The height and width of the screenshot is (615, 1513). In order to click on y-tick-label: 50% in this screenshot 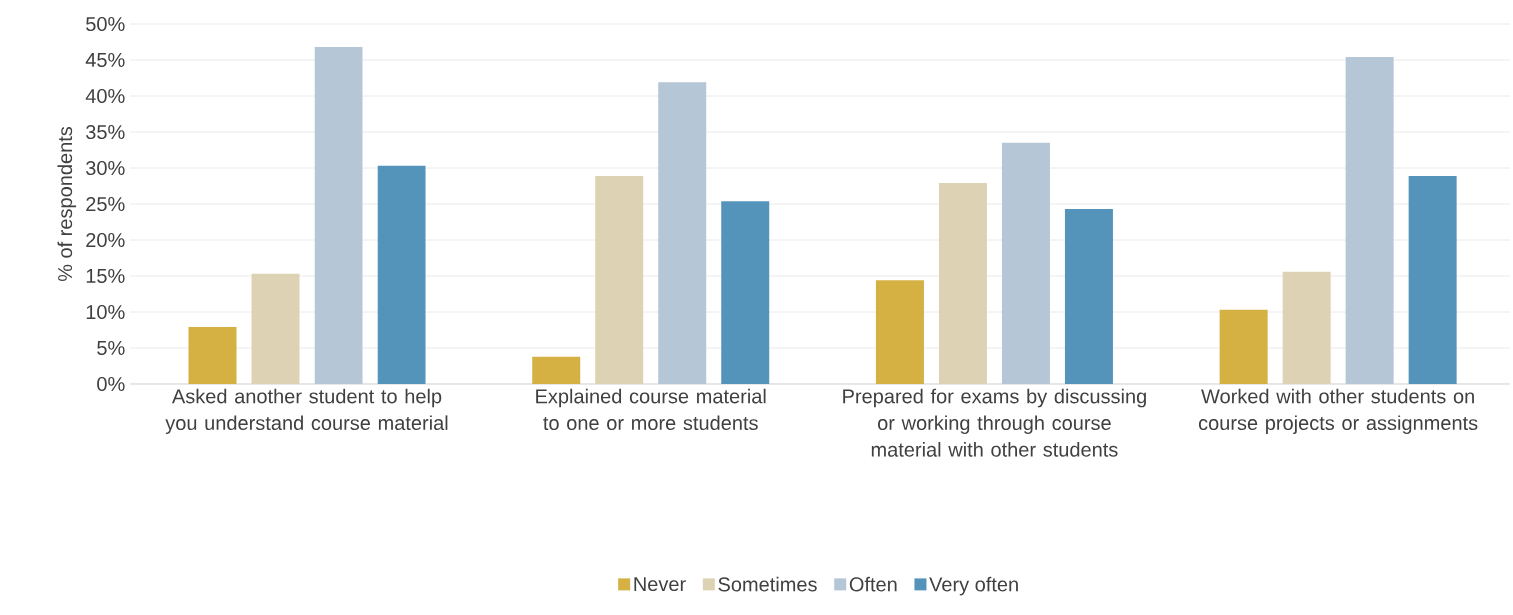, I will do `click(105, 24)`.